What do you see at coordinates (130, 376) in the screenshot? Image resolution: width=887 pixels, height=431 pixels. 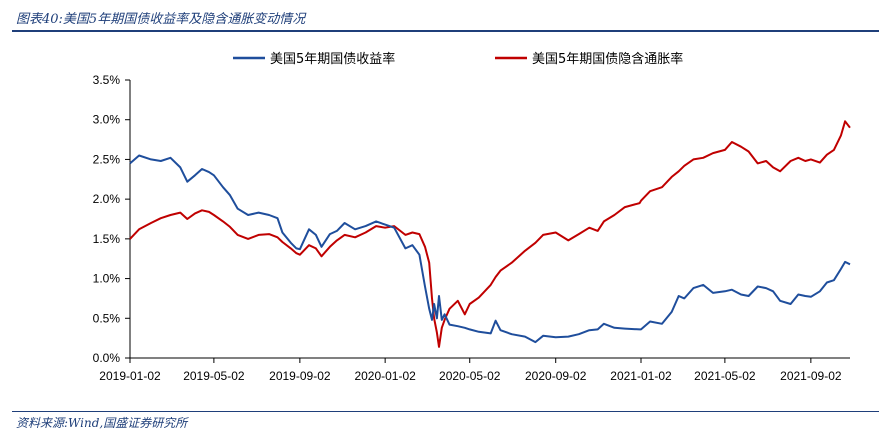 I see `x-tick-label: 2019-01-02` at bounding box center [130, 376].